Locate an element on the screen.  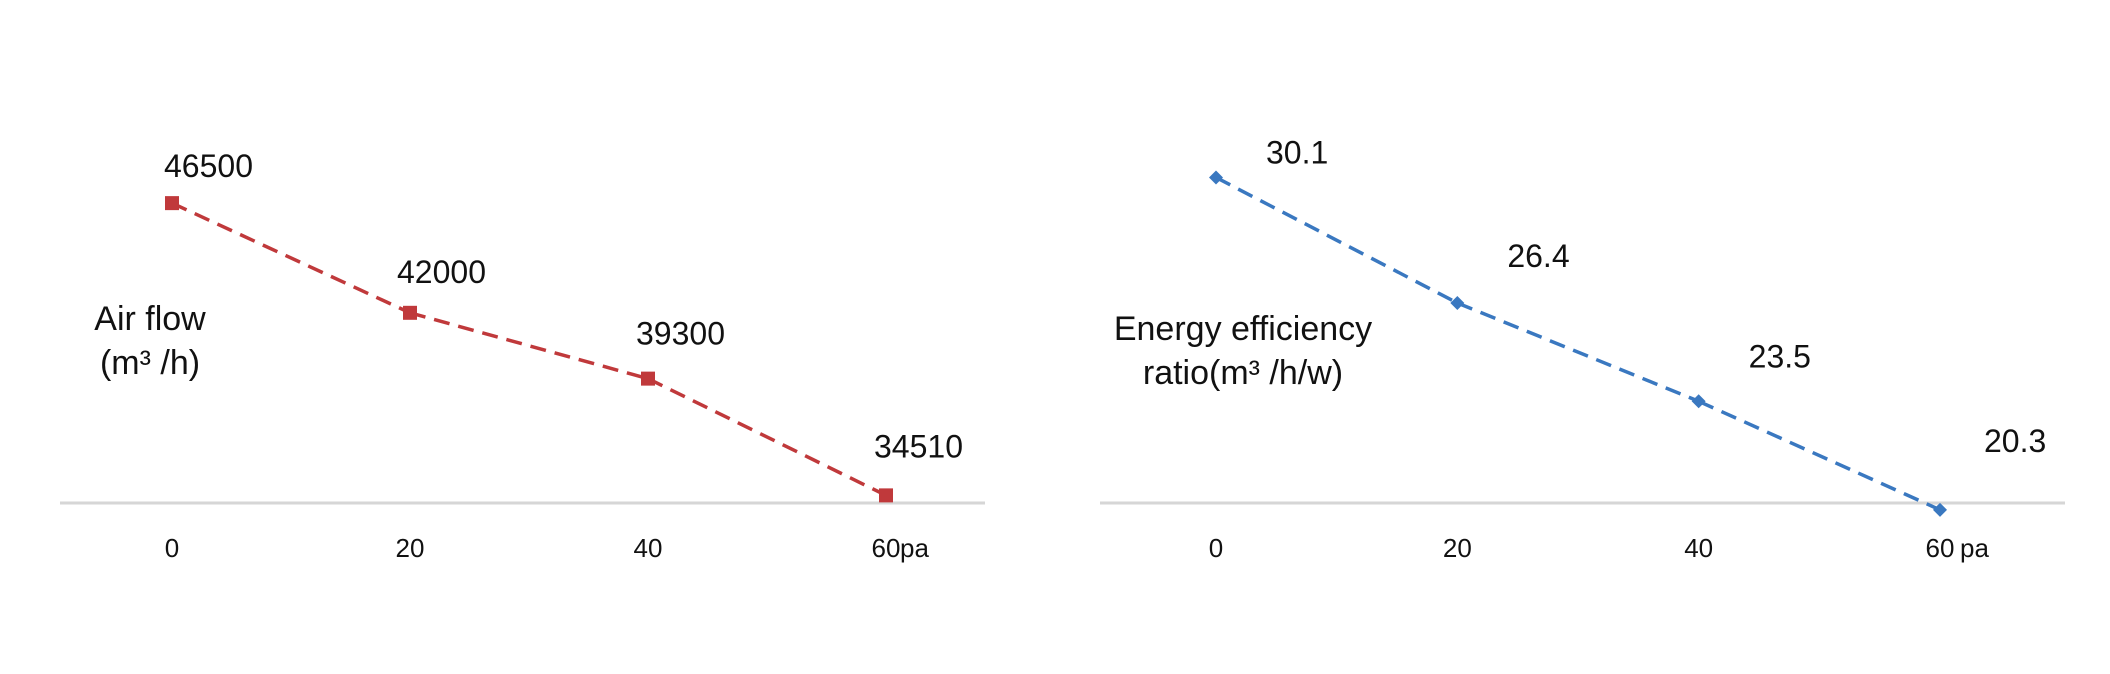
airflow-x-tick-40: 40 is located at coordinates (648, 548).